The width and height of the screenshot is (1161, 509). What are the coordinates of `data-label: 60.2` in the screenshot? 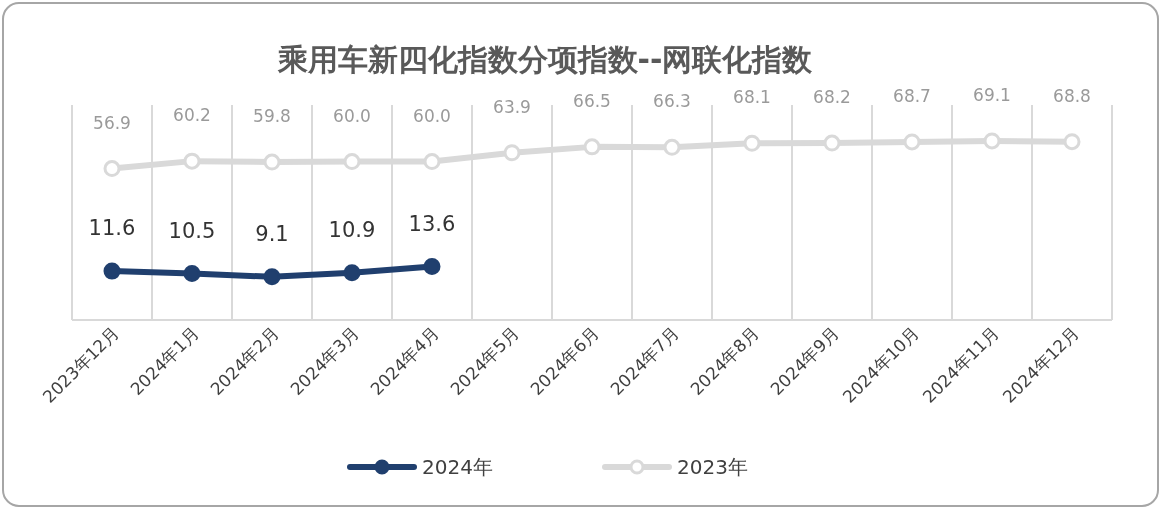 It's located at (192, 115).